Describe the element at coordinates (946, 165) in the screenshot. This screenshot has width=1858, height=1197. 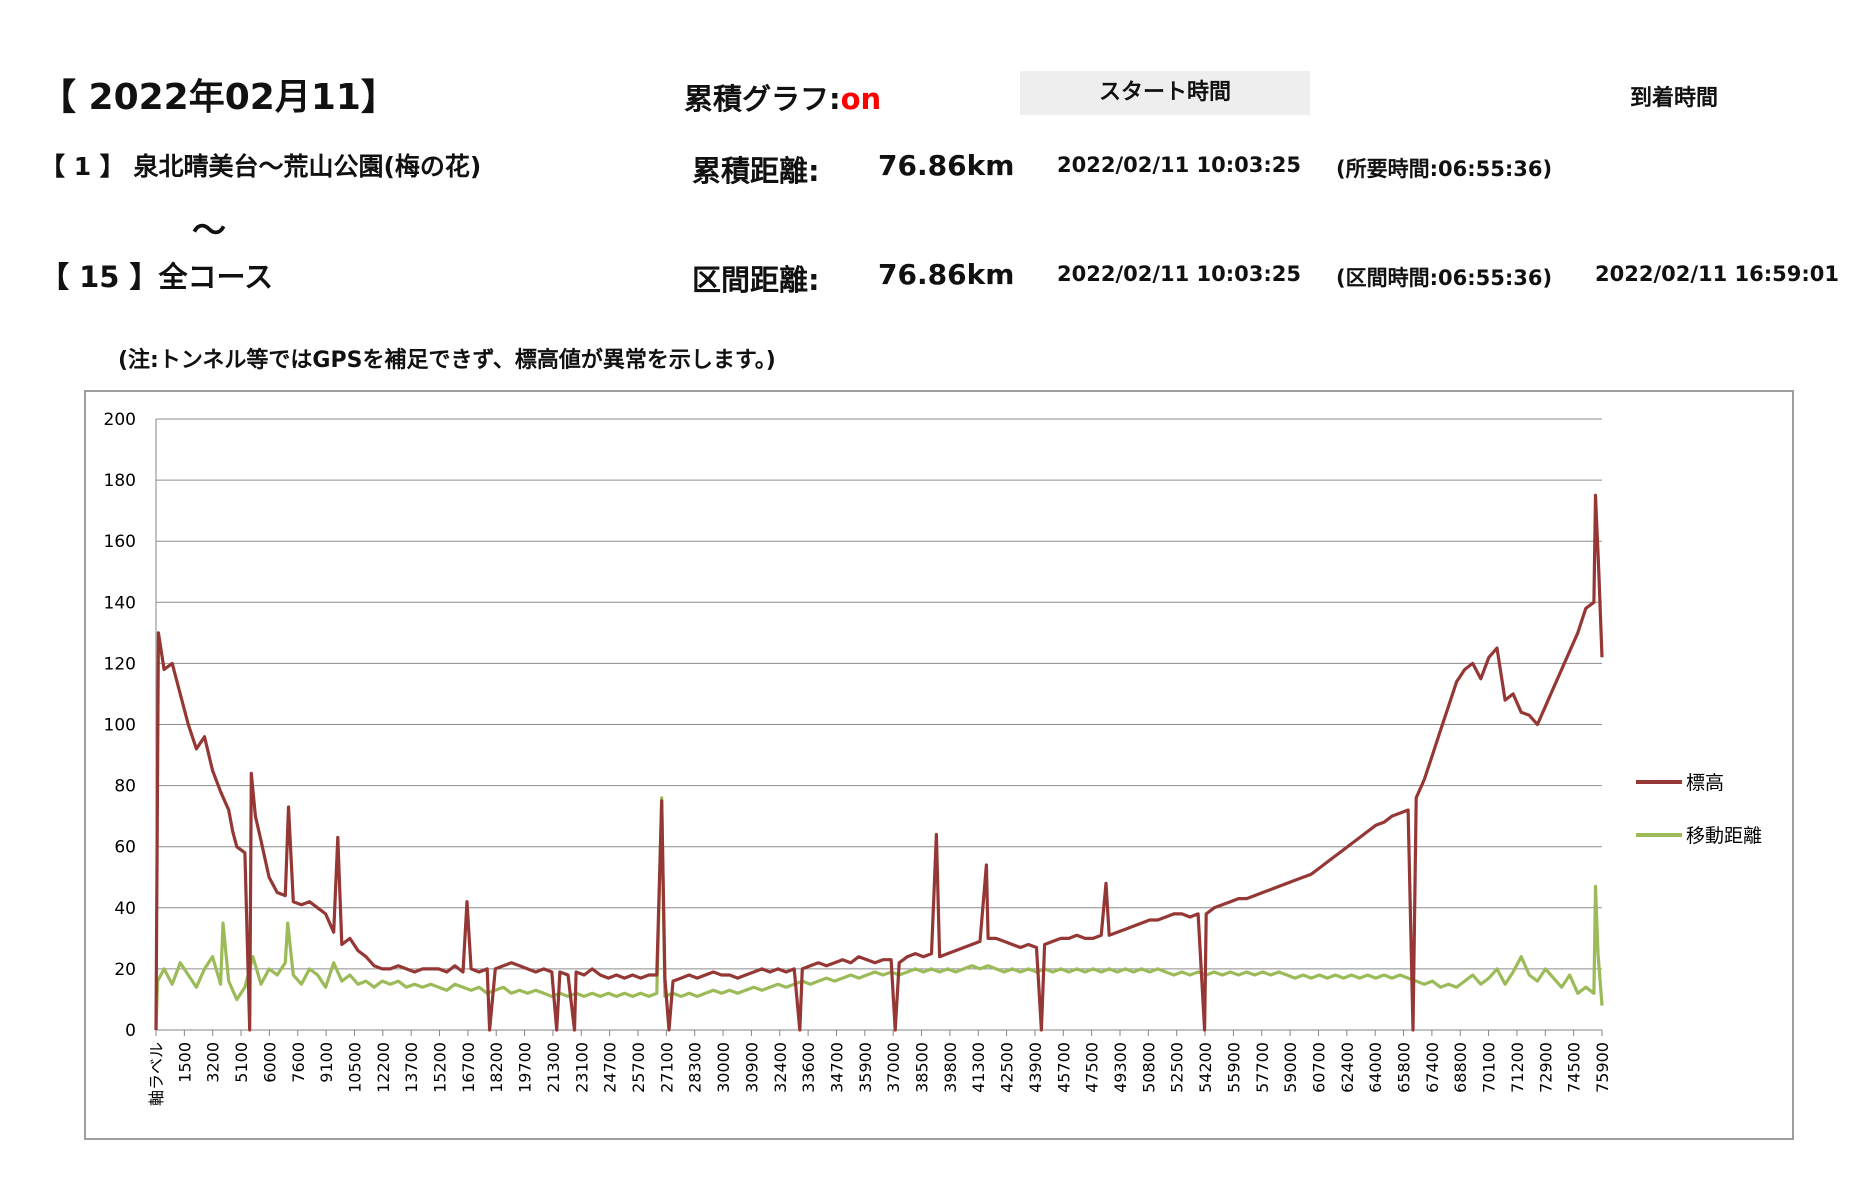
I see `cumulative-distance-value: 76.86km` at that location.